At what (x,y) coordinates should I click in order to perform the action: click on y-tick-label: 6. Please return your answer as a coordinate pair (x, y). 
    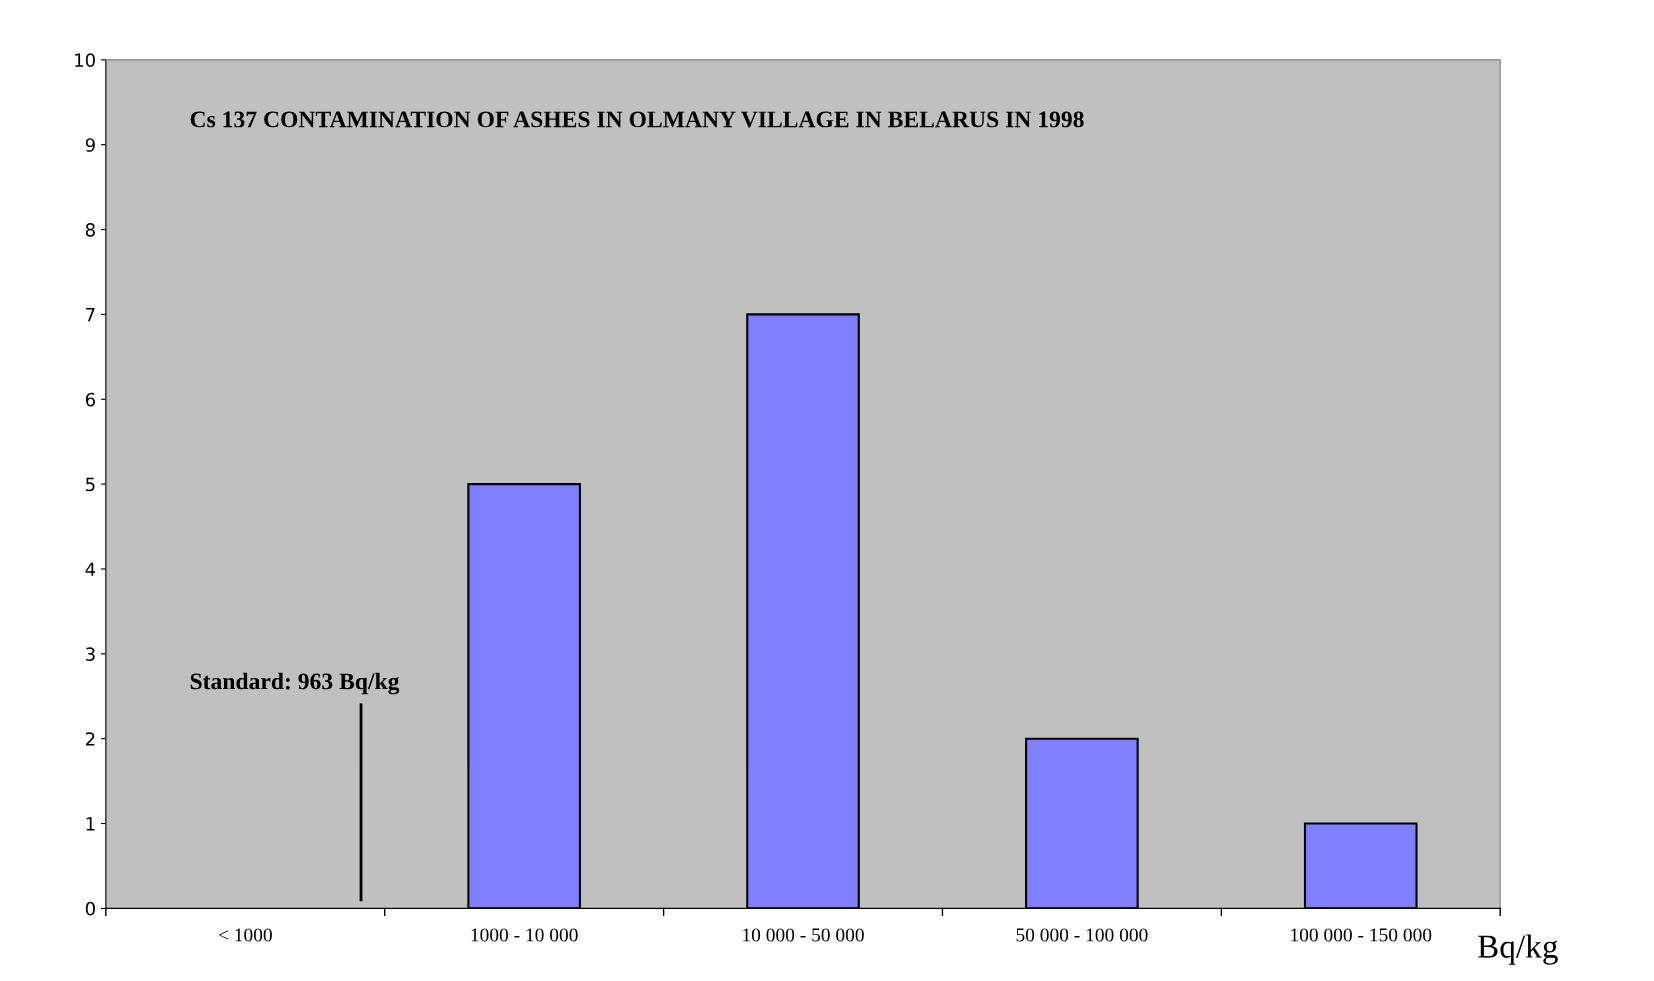
    Looking at the image, I should click on (90, 399).